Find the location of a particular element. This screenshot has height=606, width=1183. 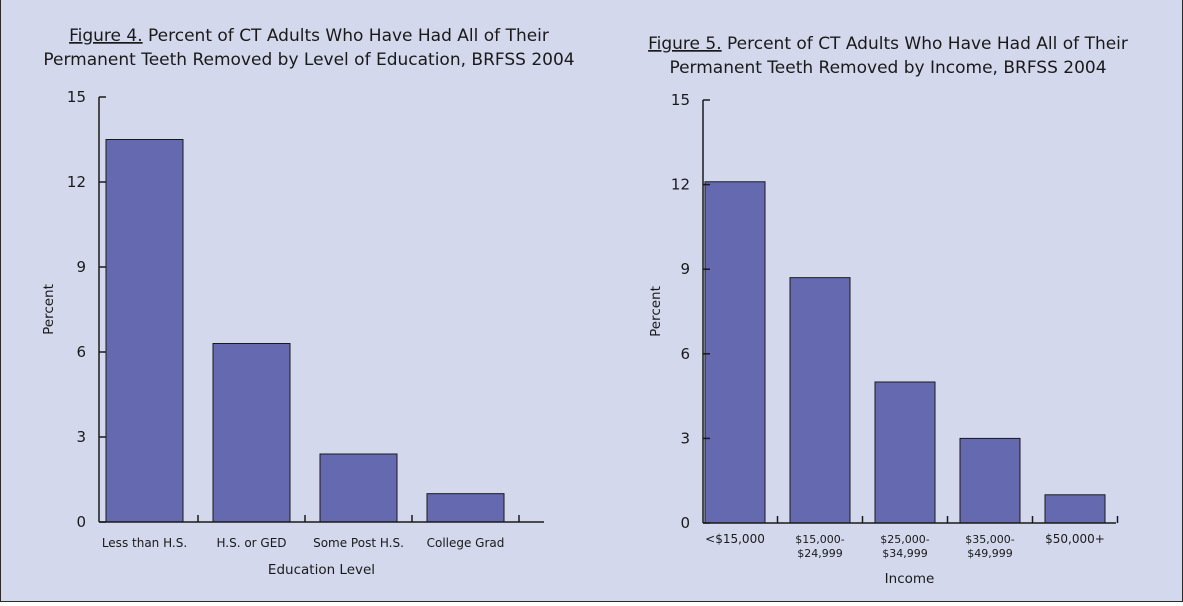

x-tick-label-line: Some Post H.S. is located at coordinates (358, 543).